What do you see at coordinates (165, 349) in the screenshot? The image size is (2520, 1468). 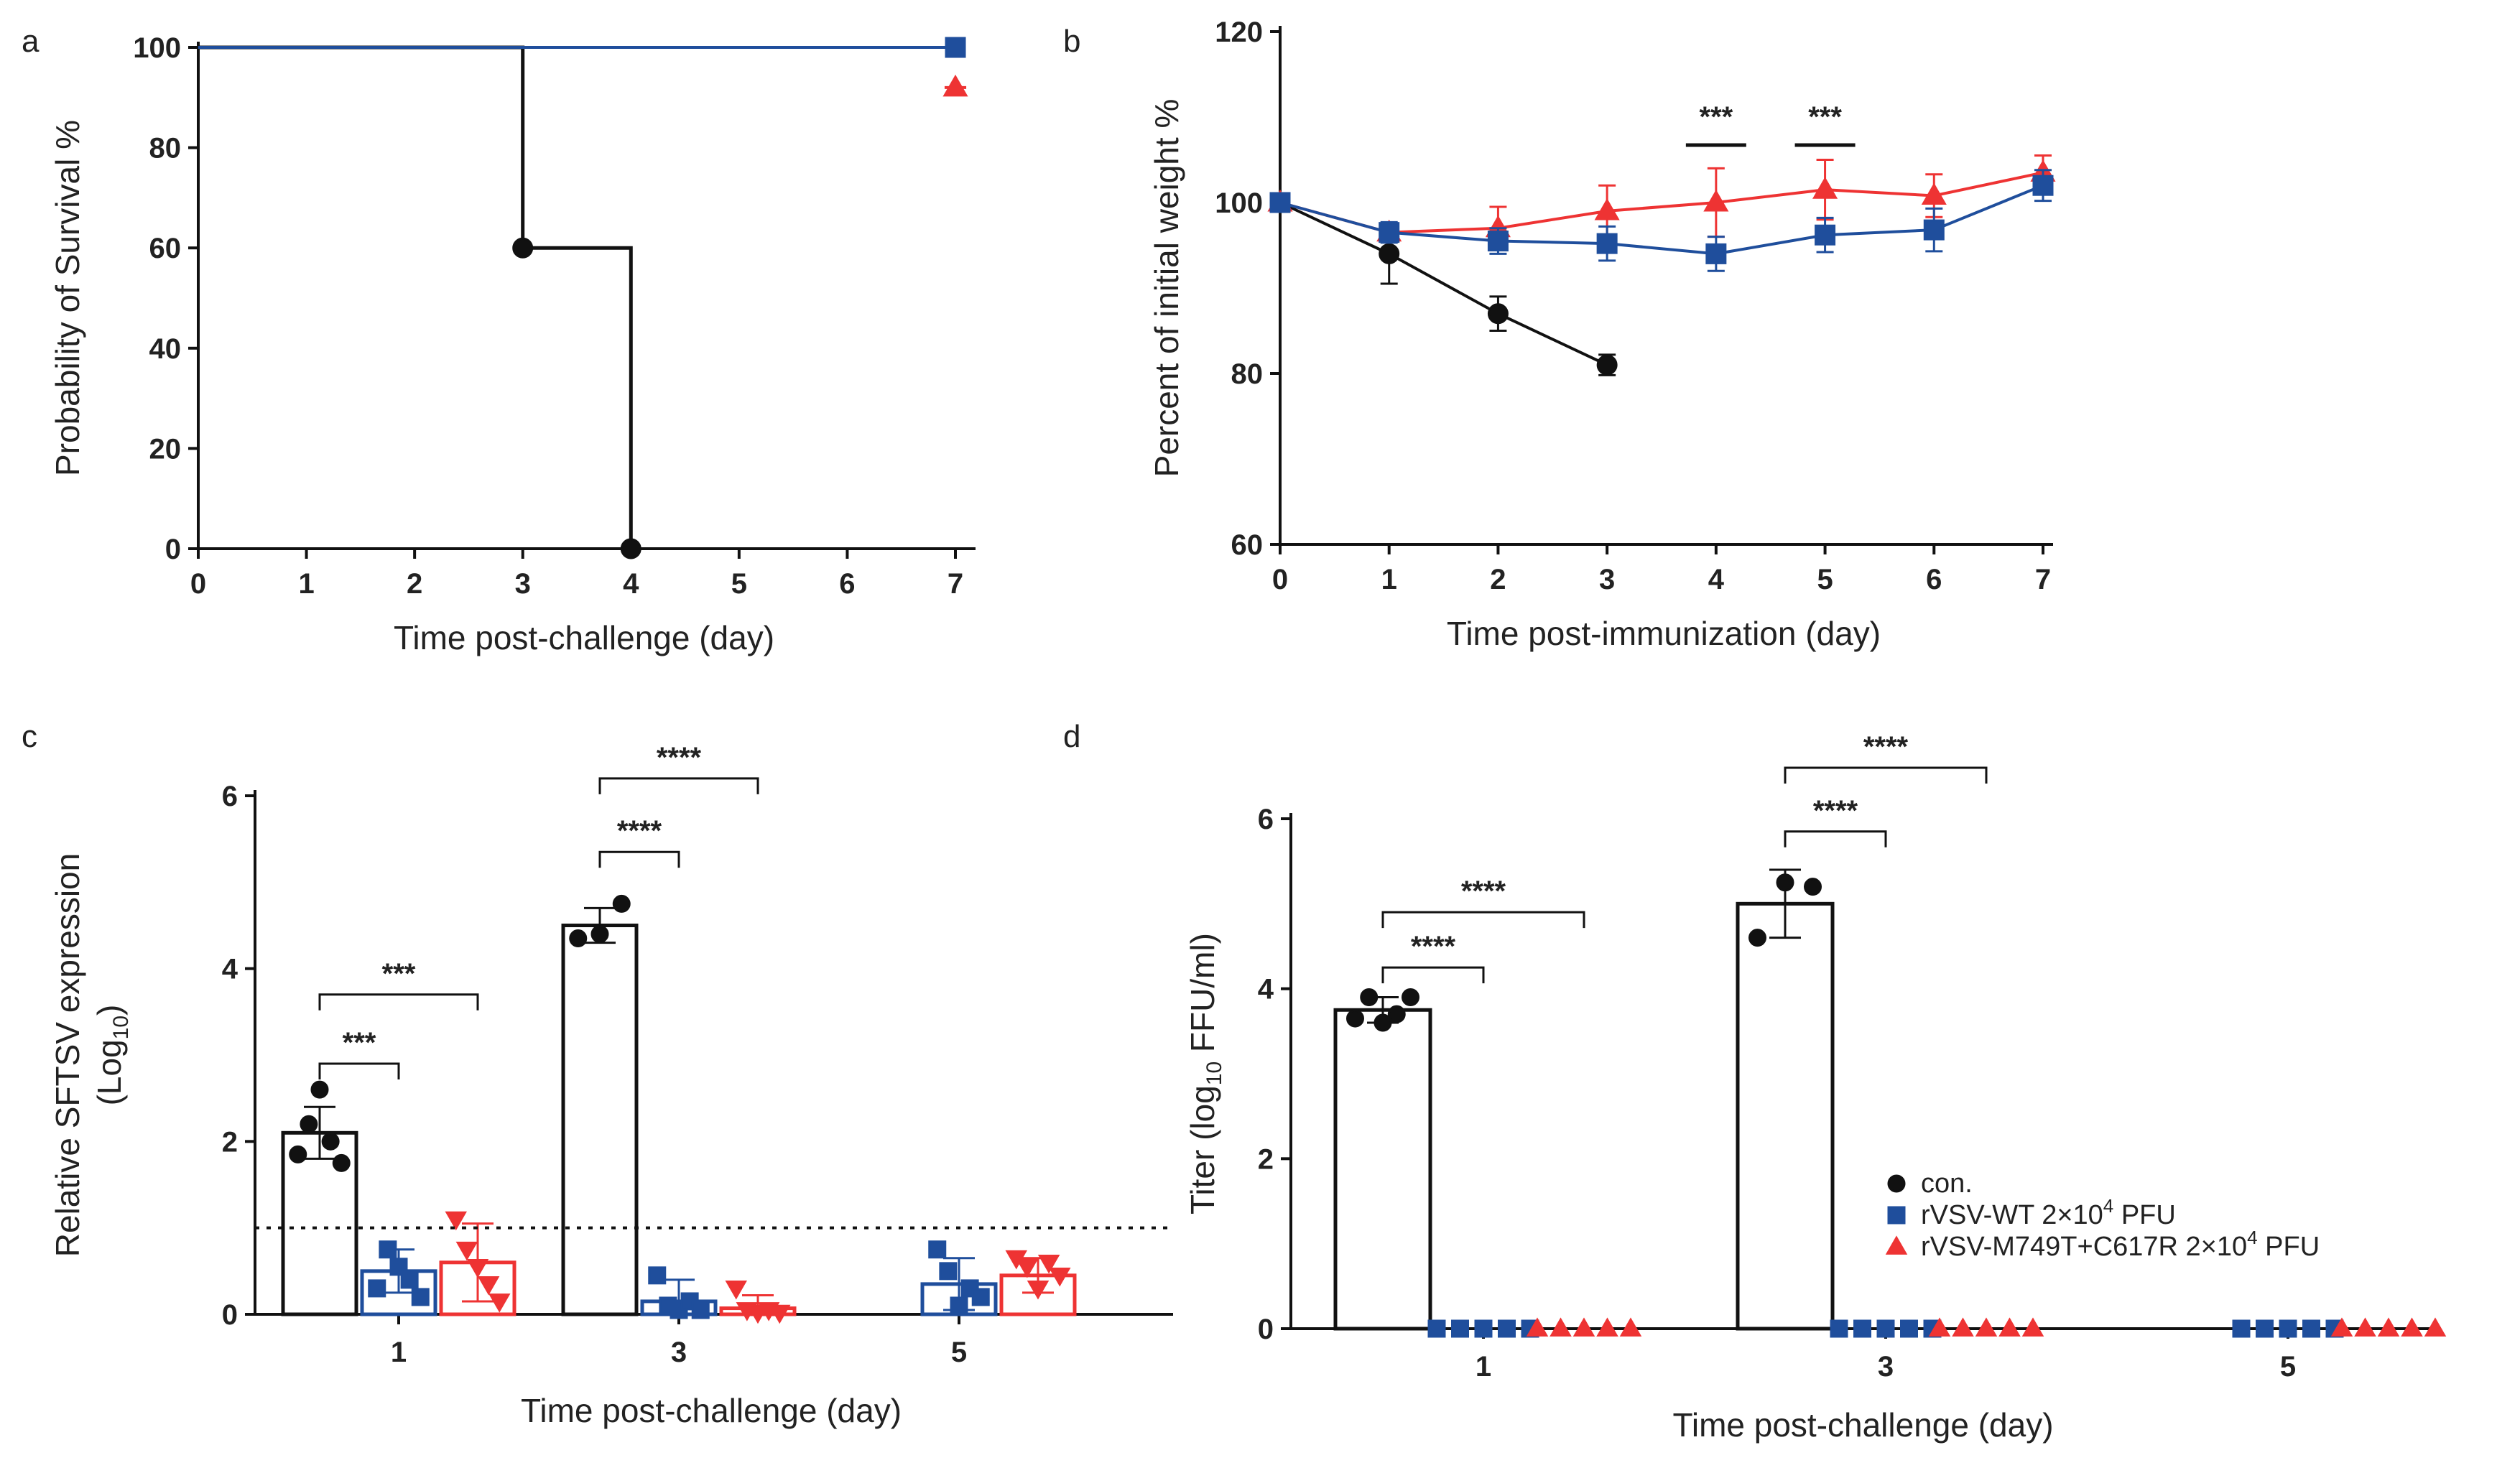 I see `y-tick-label: 40` at bounding box center [165, 349].